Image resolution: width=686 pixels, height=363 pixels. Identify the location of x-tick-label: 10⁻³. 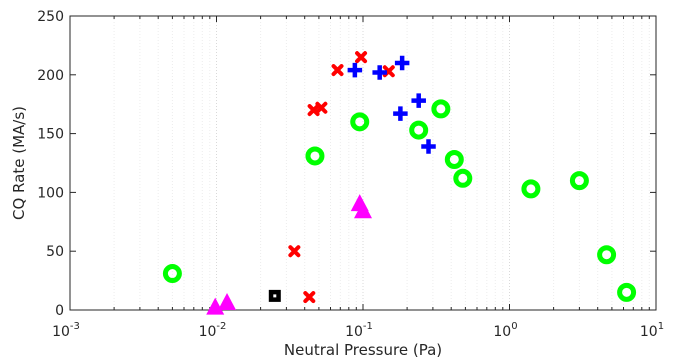
(66, 330).